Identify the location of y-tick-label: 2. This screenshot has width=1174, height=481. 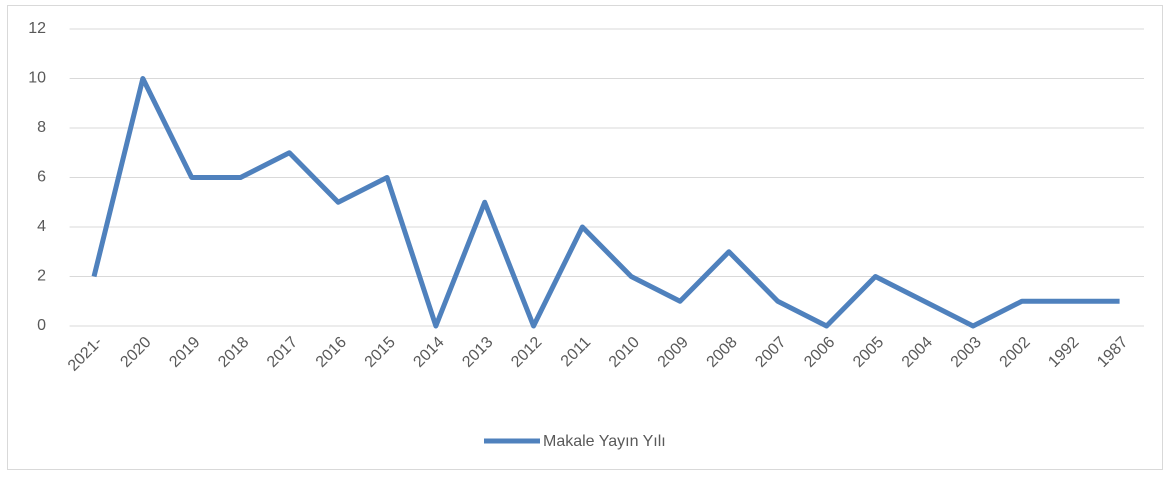
(41, 276).